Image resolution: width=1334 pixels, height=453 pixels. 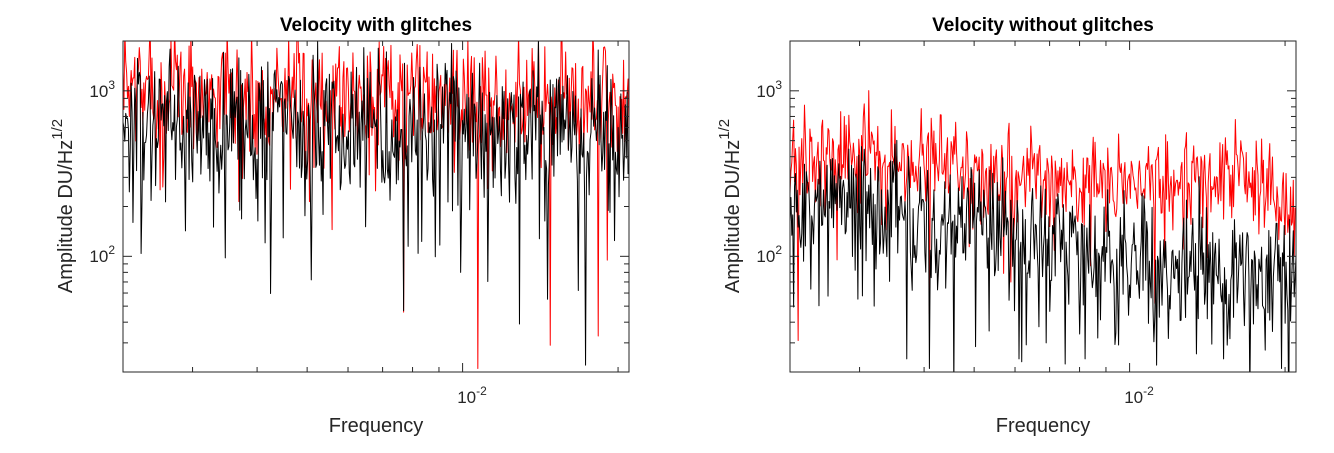 I want to click on chart-title: Velocity with glitches, so click(x=376, y=25).